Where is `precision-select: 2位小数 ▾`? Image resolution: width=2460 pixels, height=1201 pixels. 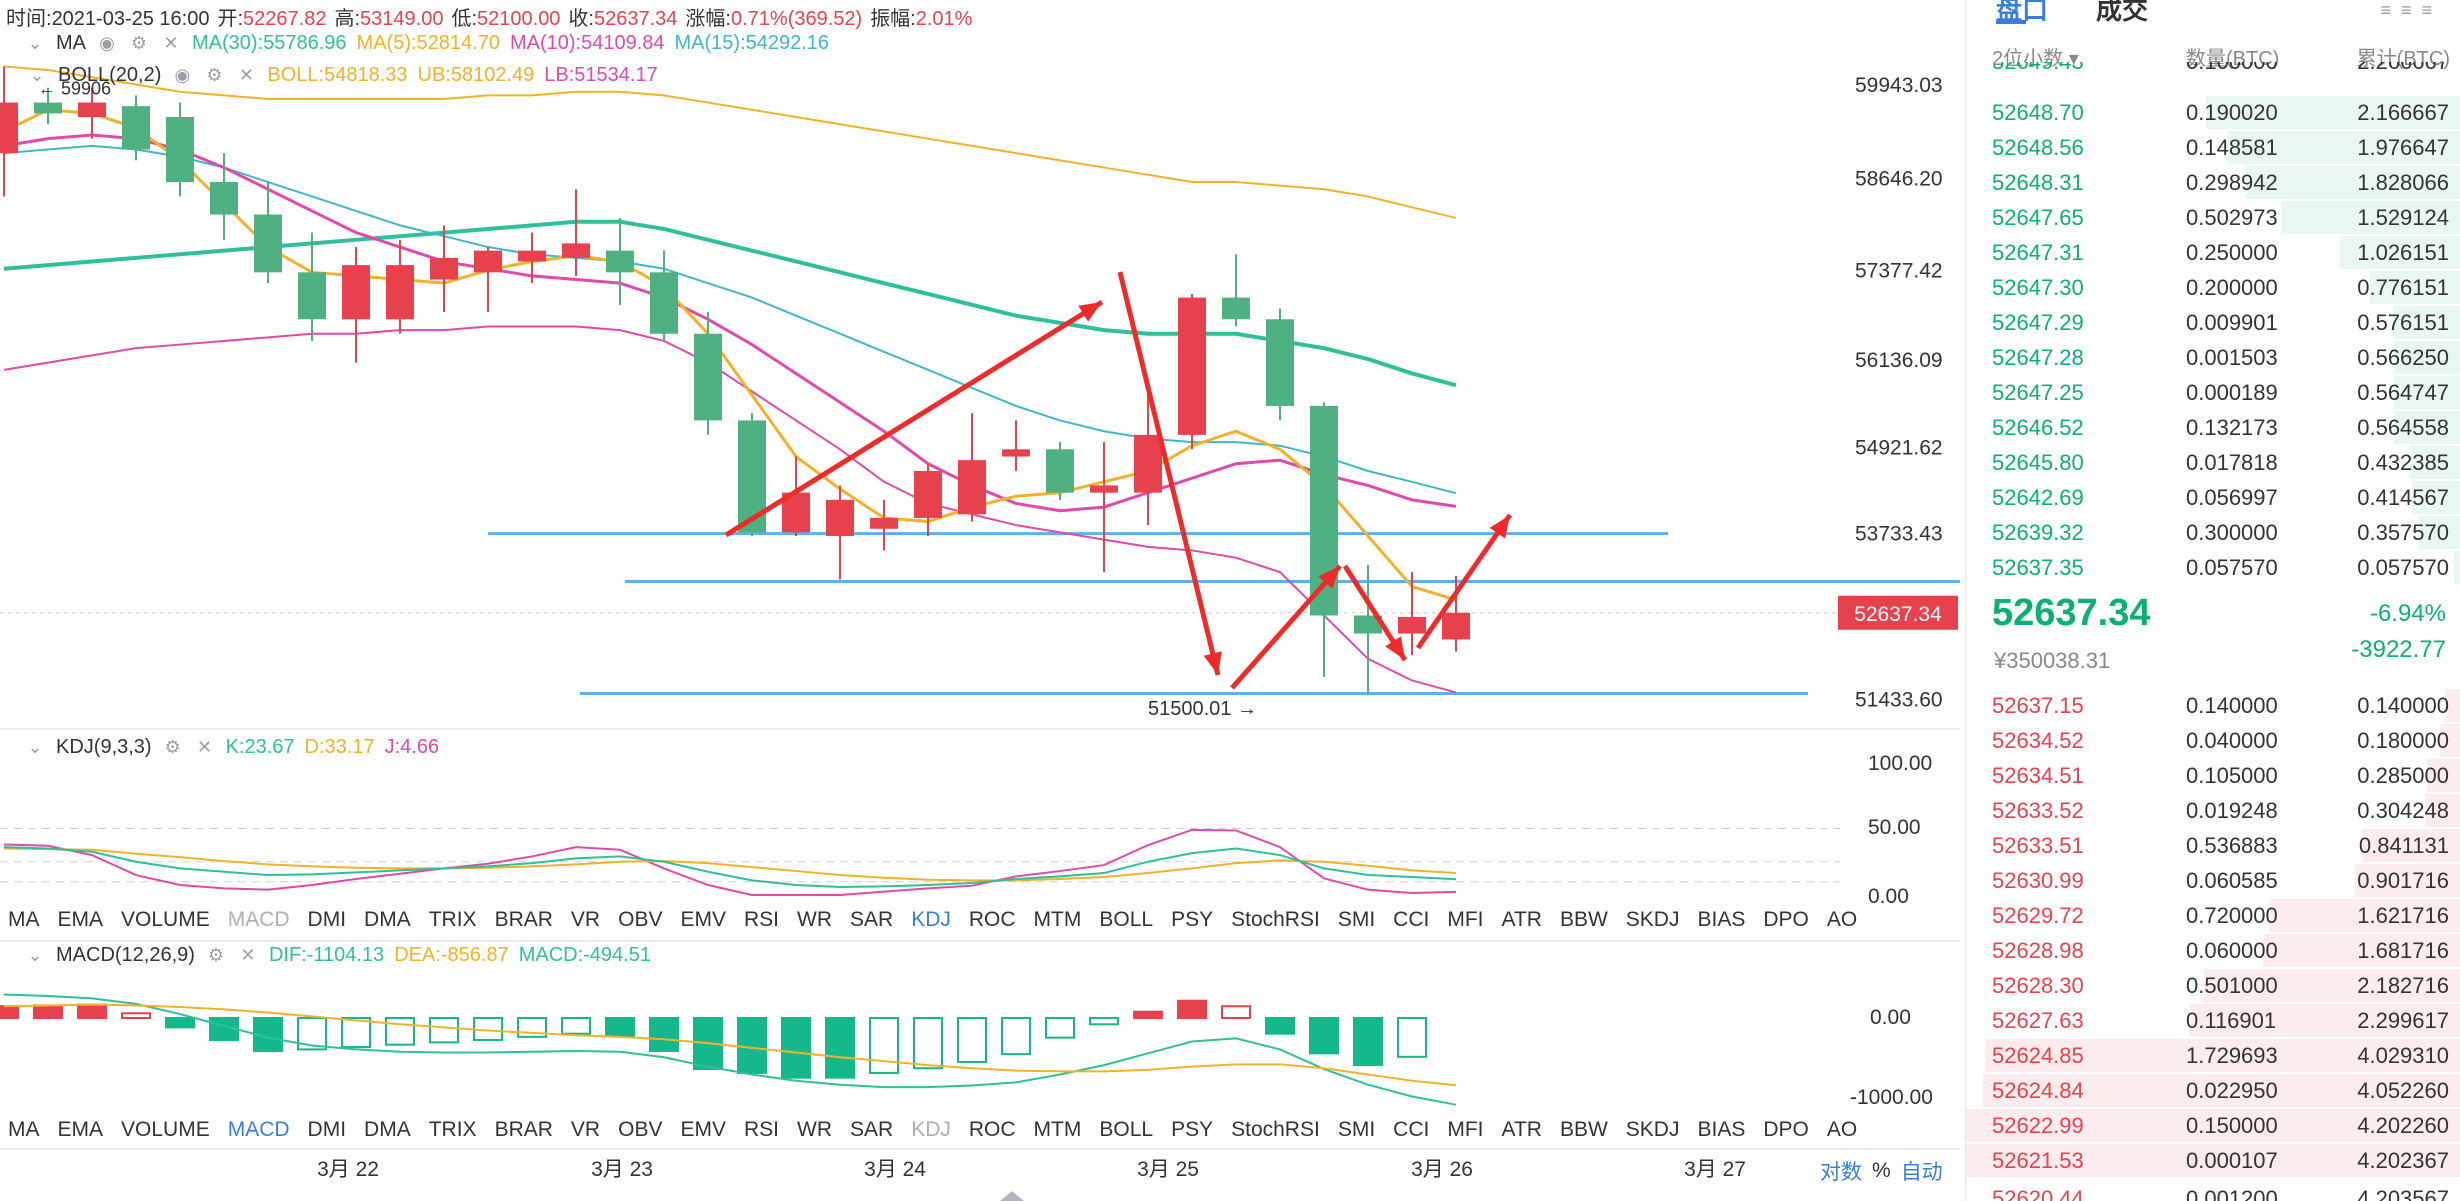 precision-select: 2位小数 ▾ is located at coordinates (2035, 59).